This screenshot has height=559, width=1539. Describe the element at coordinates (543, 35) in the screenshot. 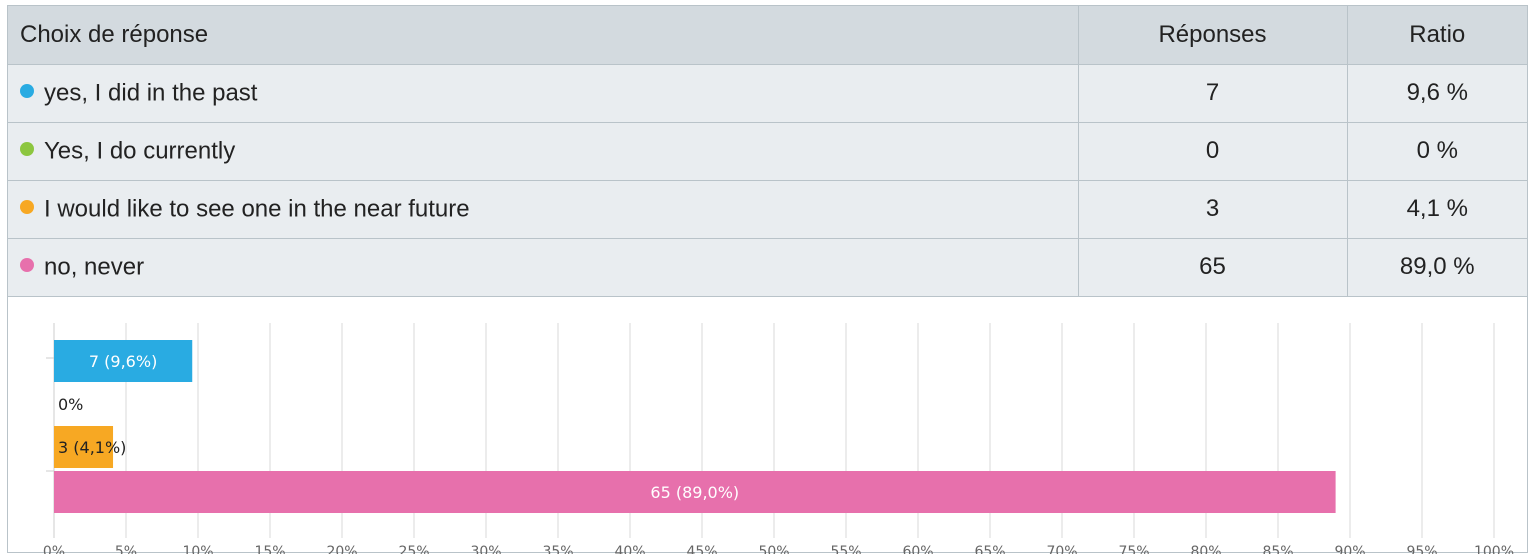

I see `header-choice: Choix de réponse` at that location.